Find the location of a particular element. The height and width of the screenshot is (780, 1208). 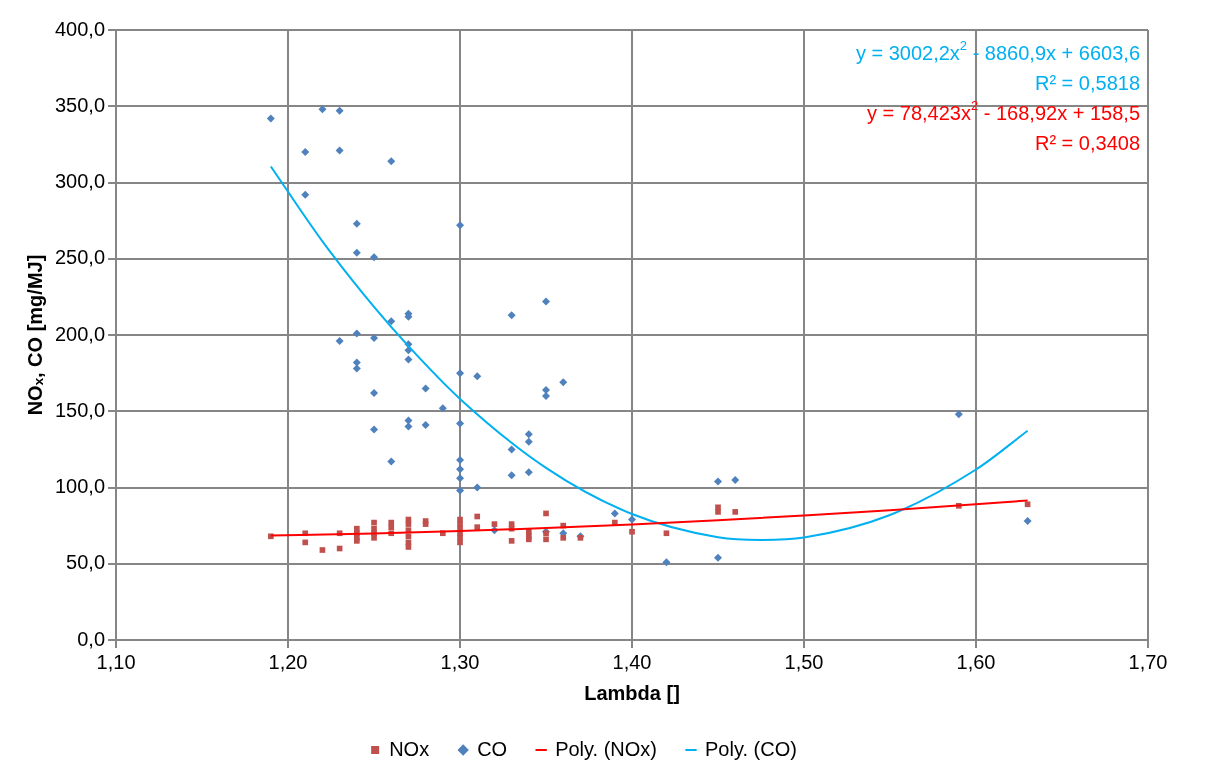

legend-label: NOx is located at coordinates (409, 748).